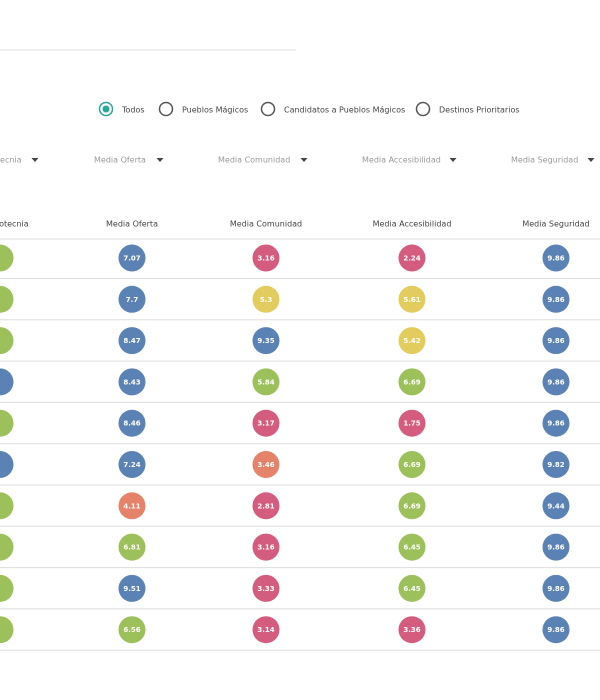 The image size is (600, 700). What do you see at coordinates (11, 160) in the screenshot?
I see `dropdown-label: otecnia` at bounding box center [11, 160].